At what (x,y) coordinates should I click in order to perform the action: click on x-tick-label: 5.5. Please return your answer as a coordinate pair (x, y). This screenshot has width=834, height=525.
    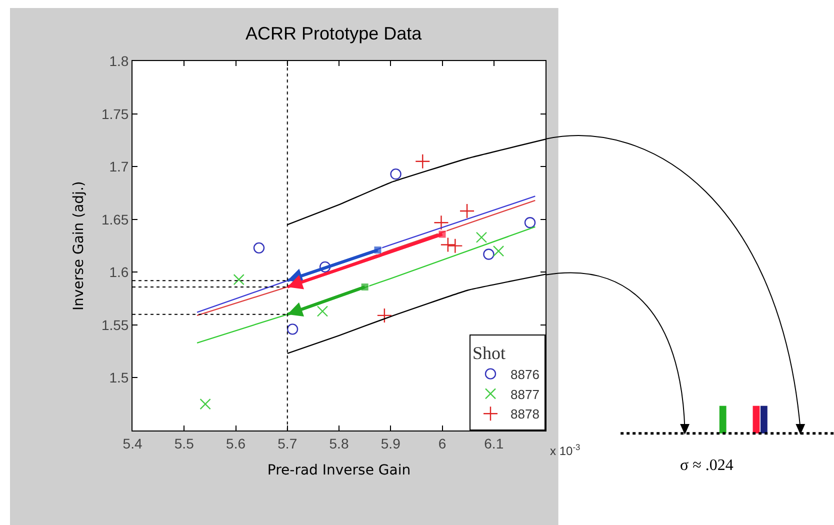
    Looking at the image, I should click on (184, 443).